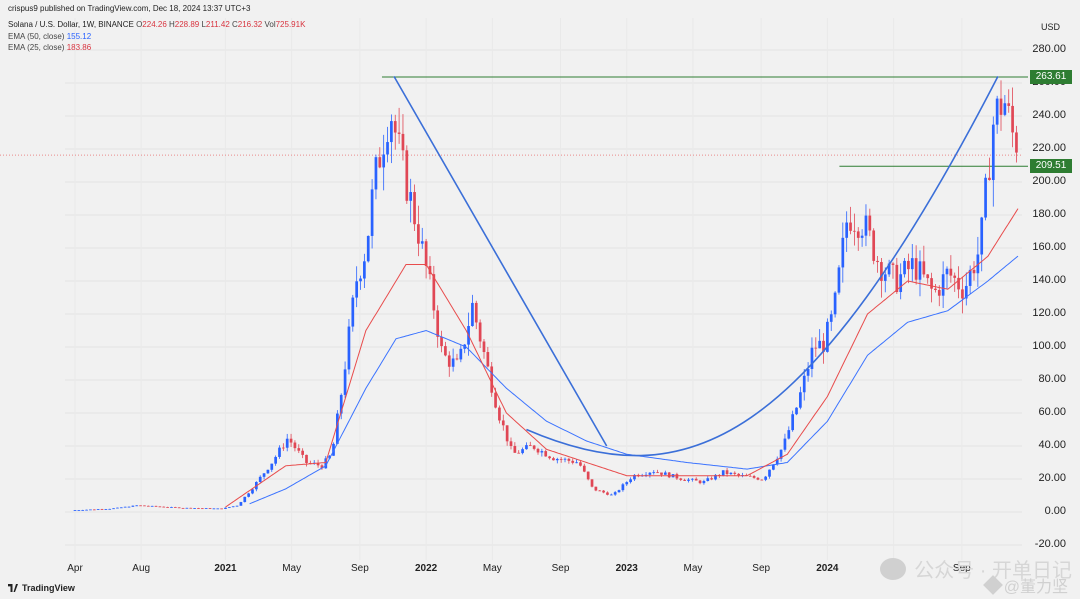 The image size is (1080, 599). Describe the element at coordinates (250, 24) in the screenshot. I see `ohlc-value-3: 216.32` at that location.